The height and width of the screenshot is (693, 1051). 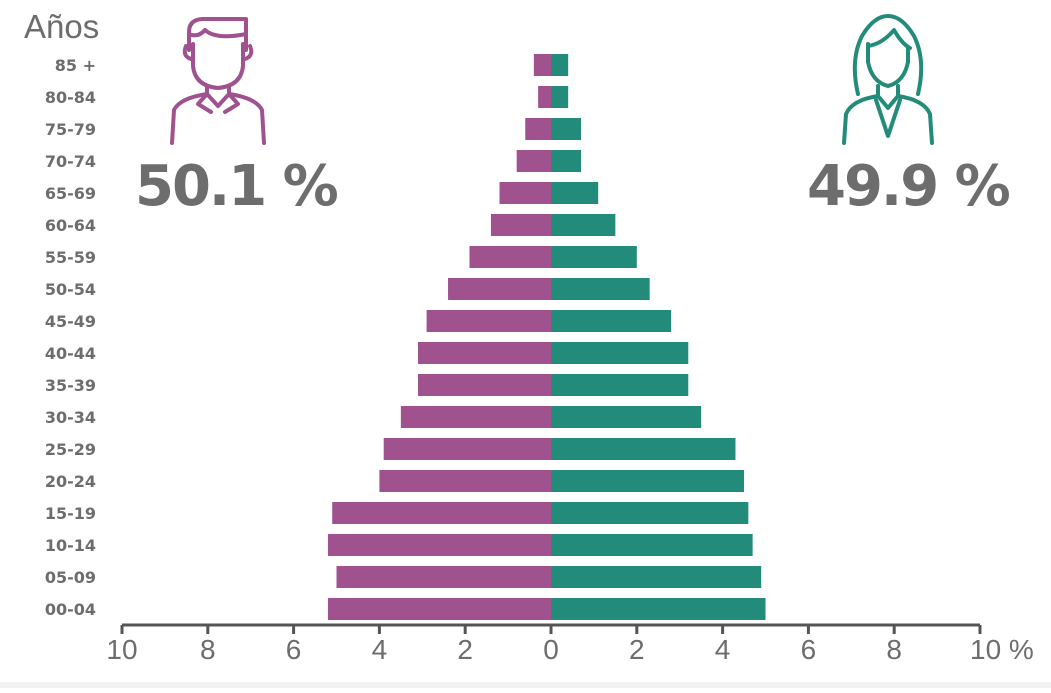 What do you see at coordinates (637, 649) in the screenshot?
I see `x-tick-label-6: 2` at bounding box center [637, 649].